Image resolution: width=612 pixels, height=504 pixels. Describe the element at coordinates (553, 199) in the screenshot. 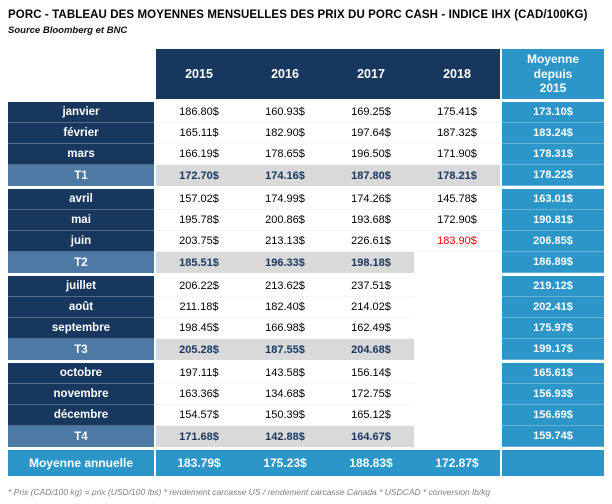

I see `average-cell: 163.01$` at that location.